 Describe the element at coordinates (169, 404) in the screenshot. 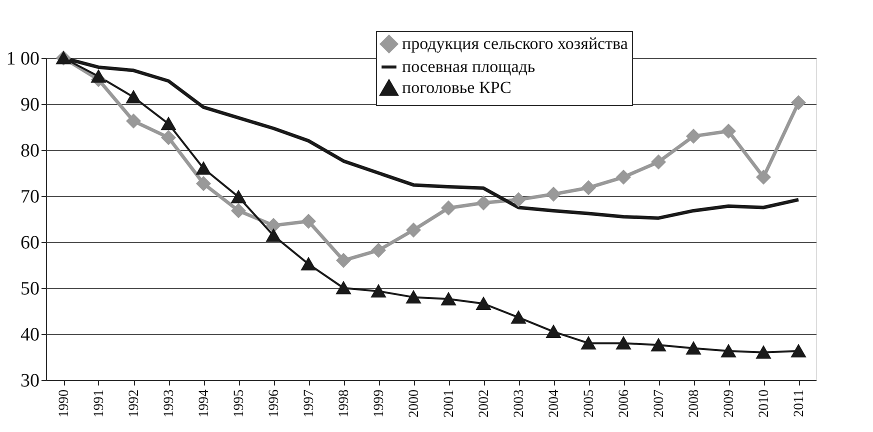

I see `x-tick-label: 1993` at that location.